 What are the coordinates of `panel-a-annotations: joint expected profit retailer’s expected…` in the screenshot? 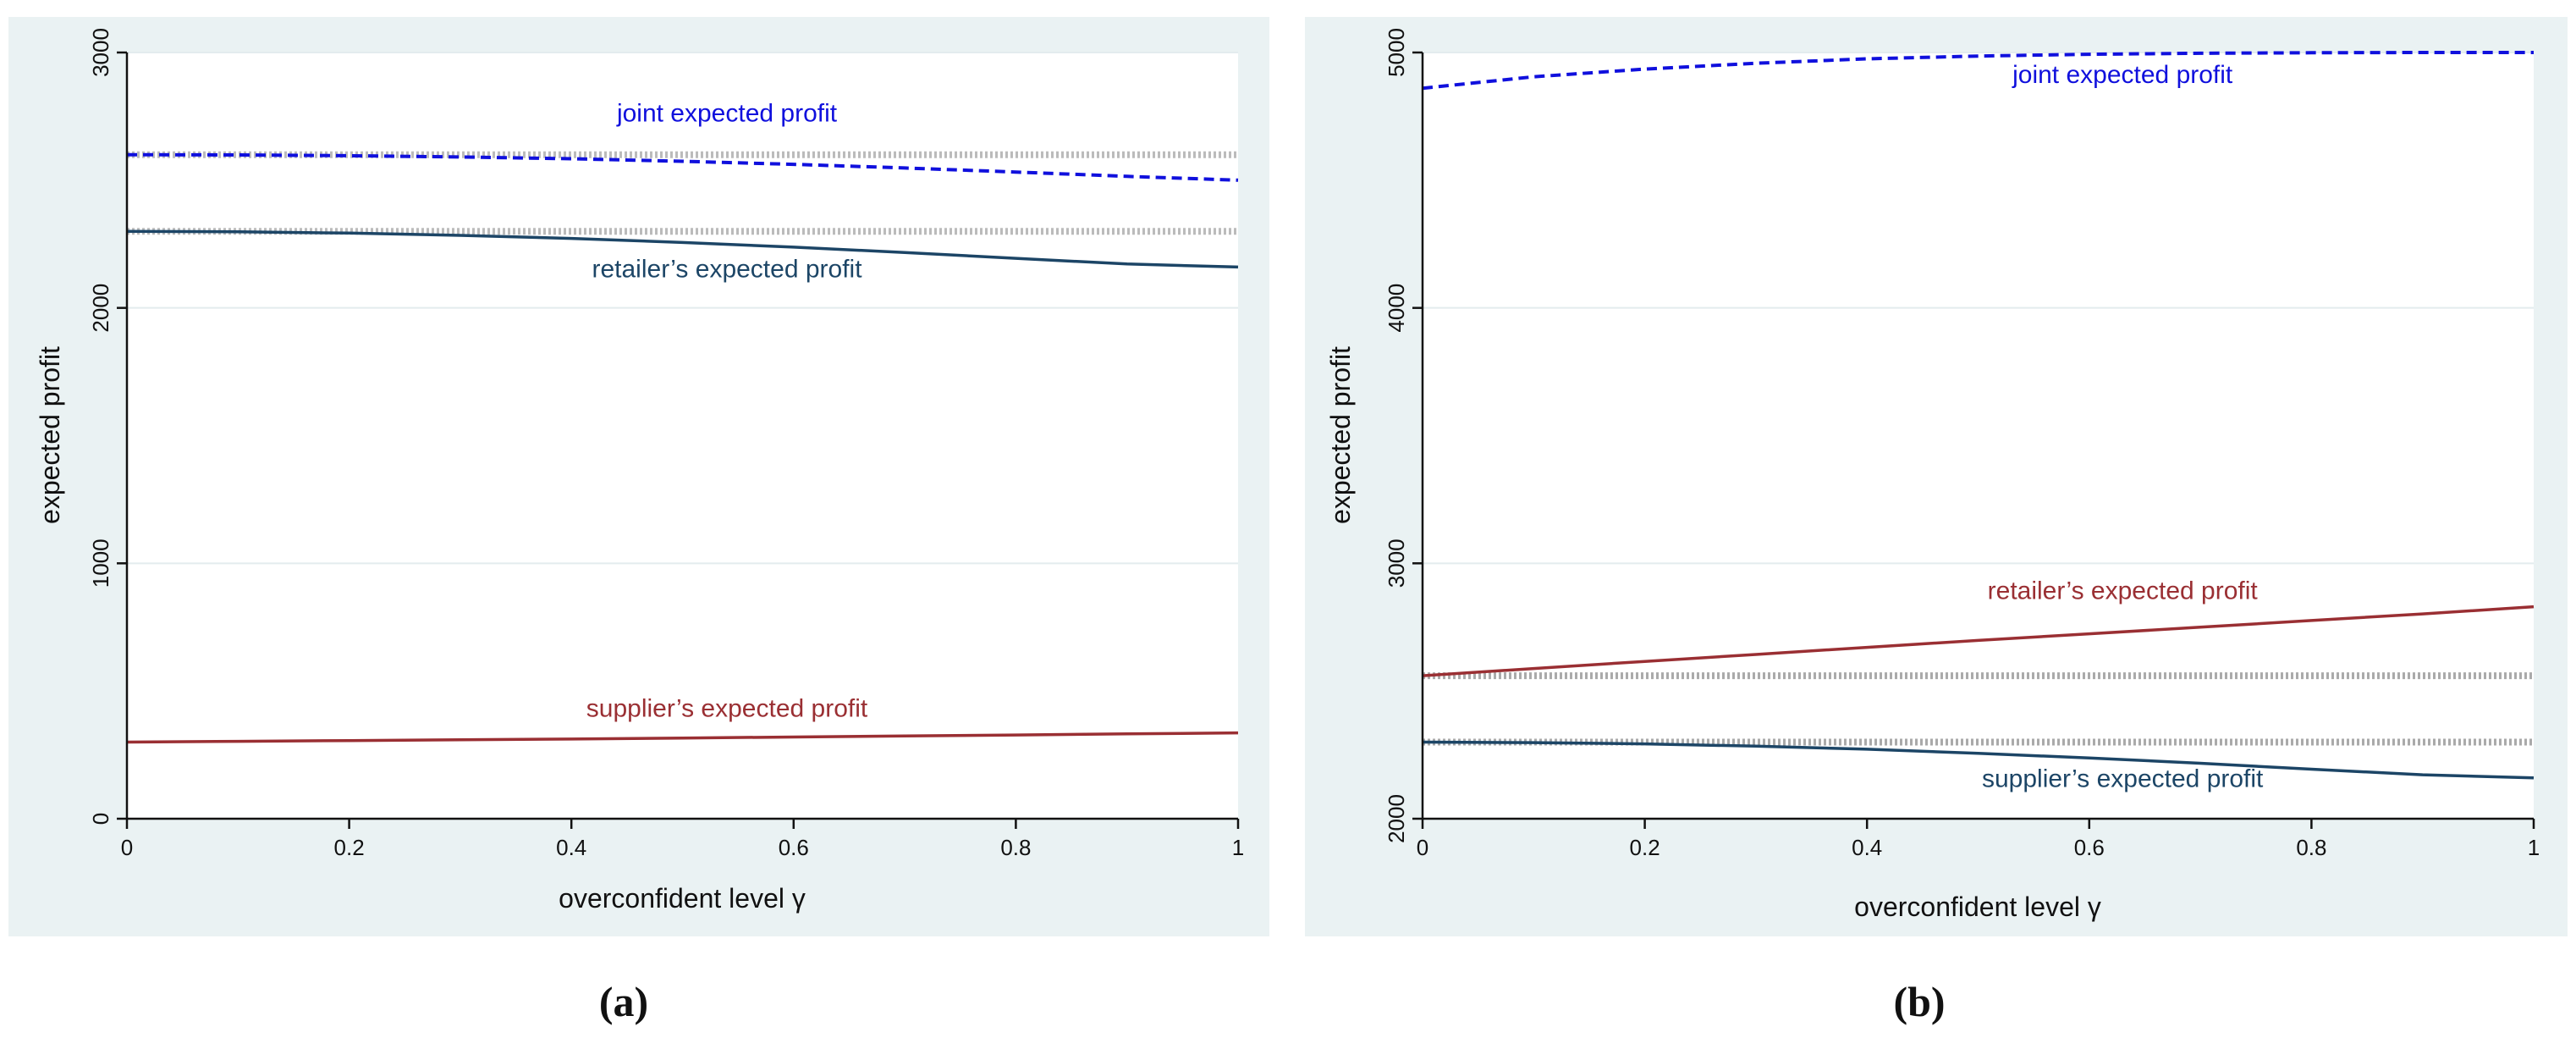 It's located at (727, 411).